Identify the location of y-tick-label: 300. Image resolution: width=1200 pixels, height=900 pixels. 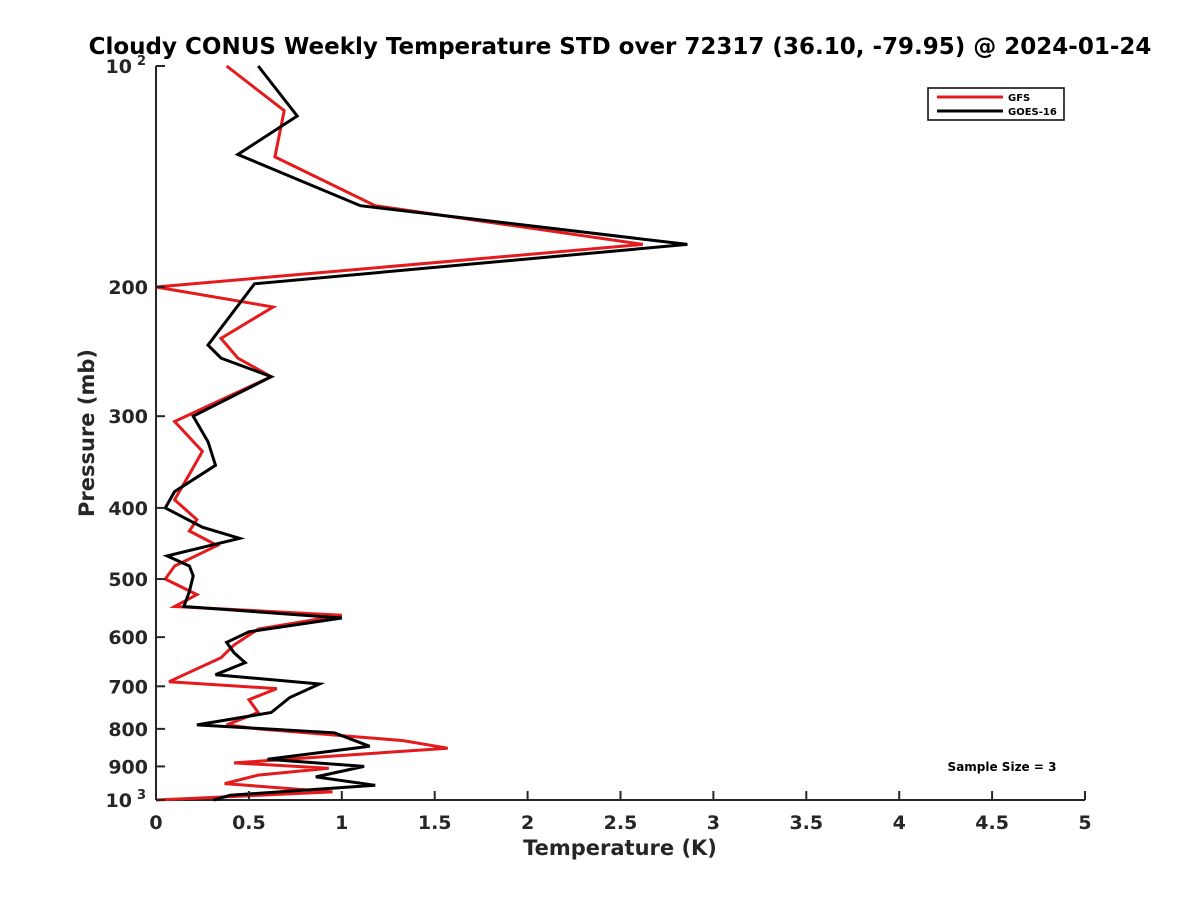
(128, 417).